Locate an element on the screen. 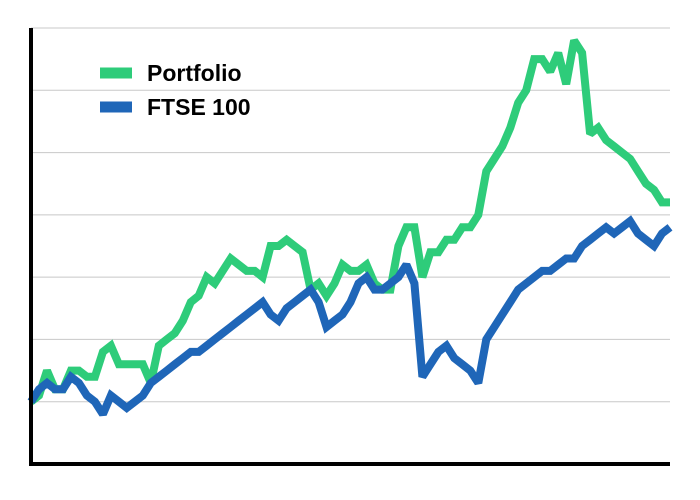 Image resolution: width=700 pixels, height=500 pixels. legend-label-ftse-100: FTSE 100 is located at coordinates (199, 107).